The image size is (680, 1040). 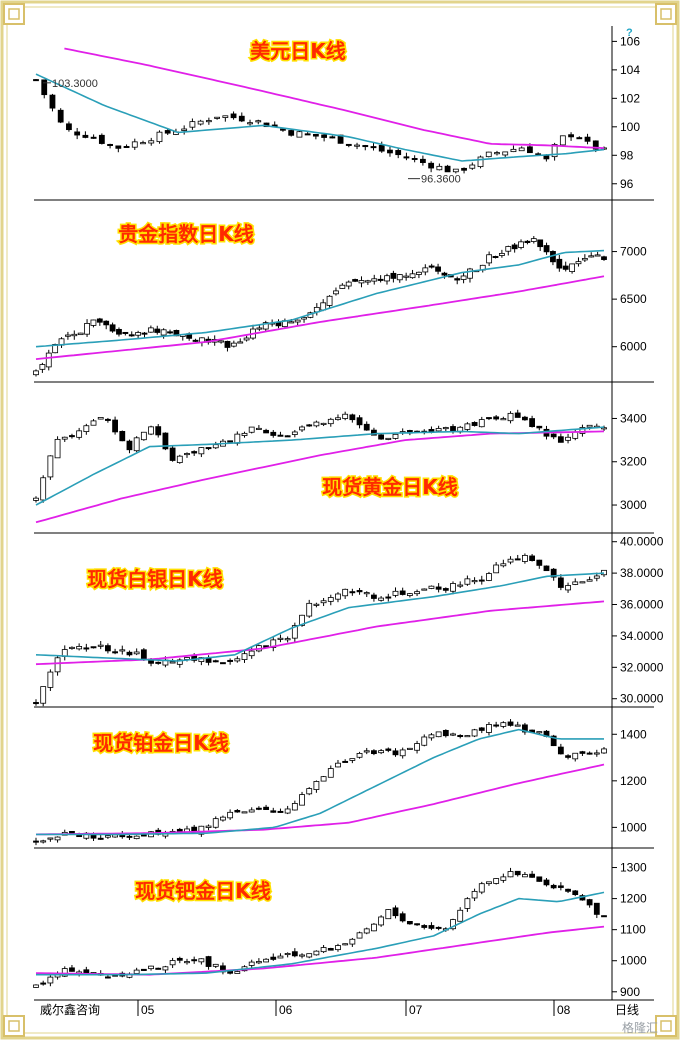 What do you see at coordinates (343, 923) in the screenshot?
I see `chart-panel: 900 1000 1100 1200 1300 现货钯金日K线` at bounding box center [343, 923].